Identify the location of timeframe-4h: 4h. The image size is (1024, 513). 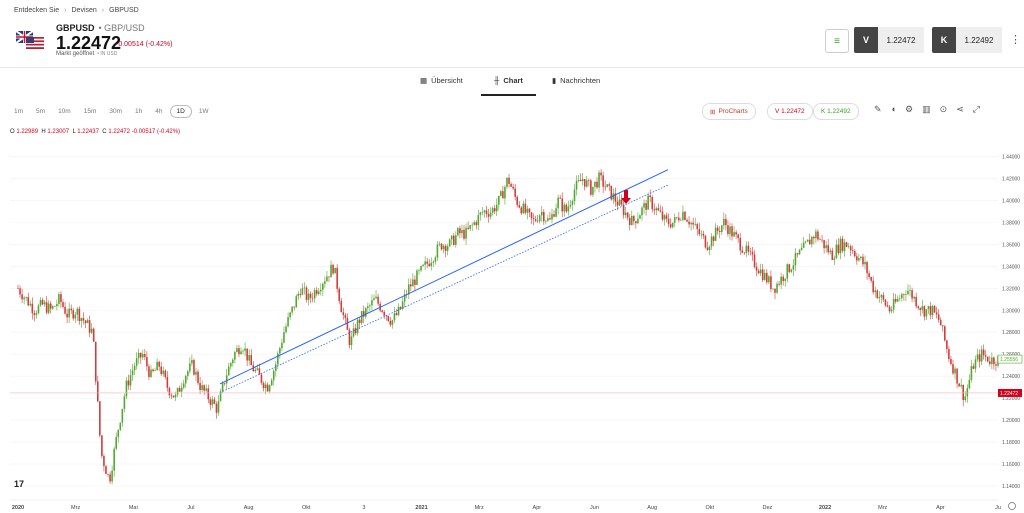
(159, 111).